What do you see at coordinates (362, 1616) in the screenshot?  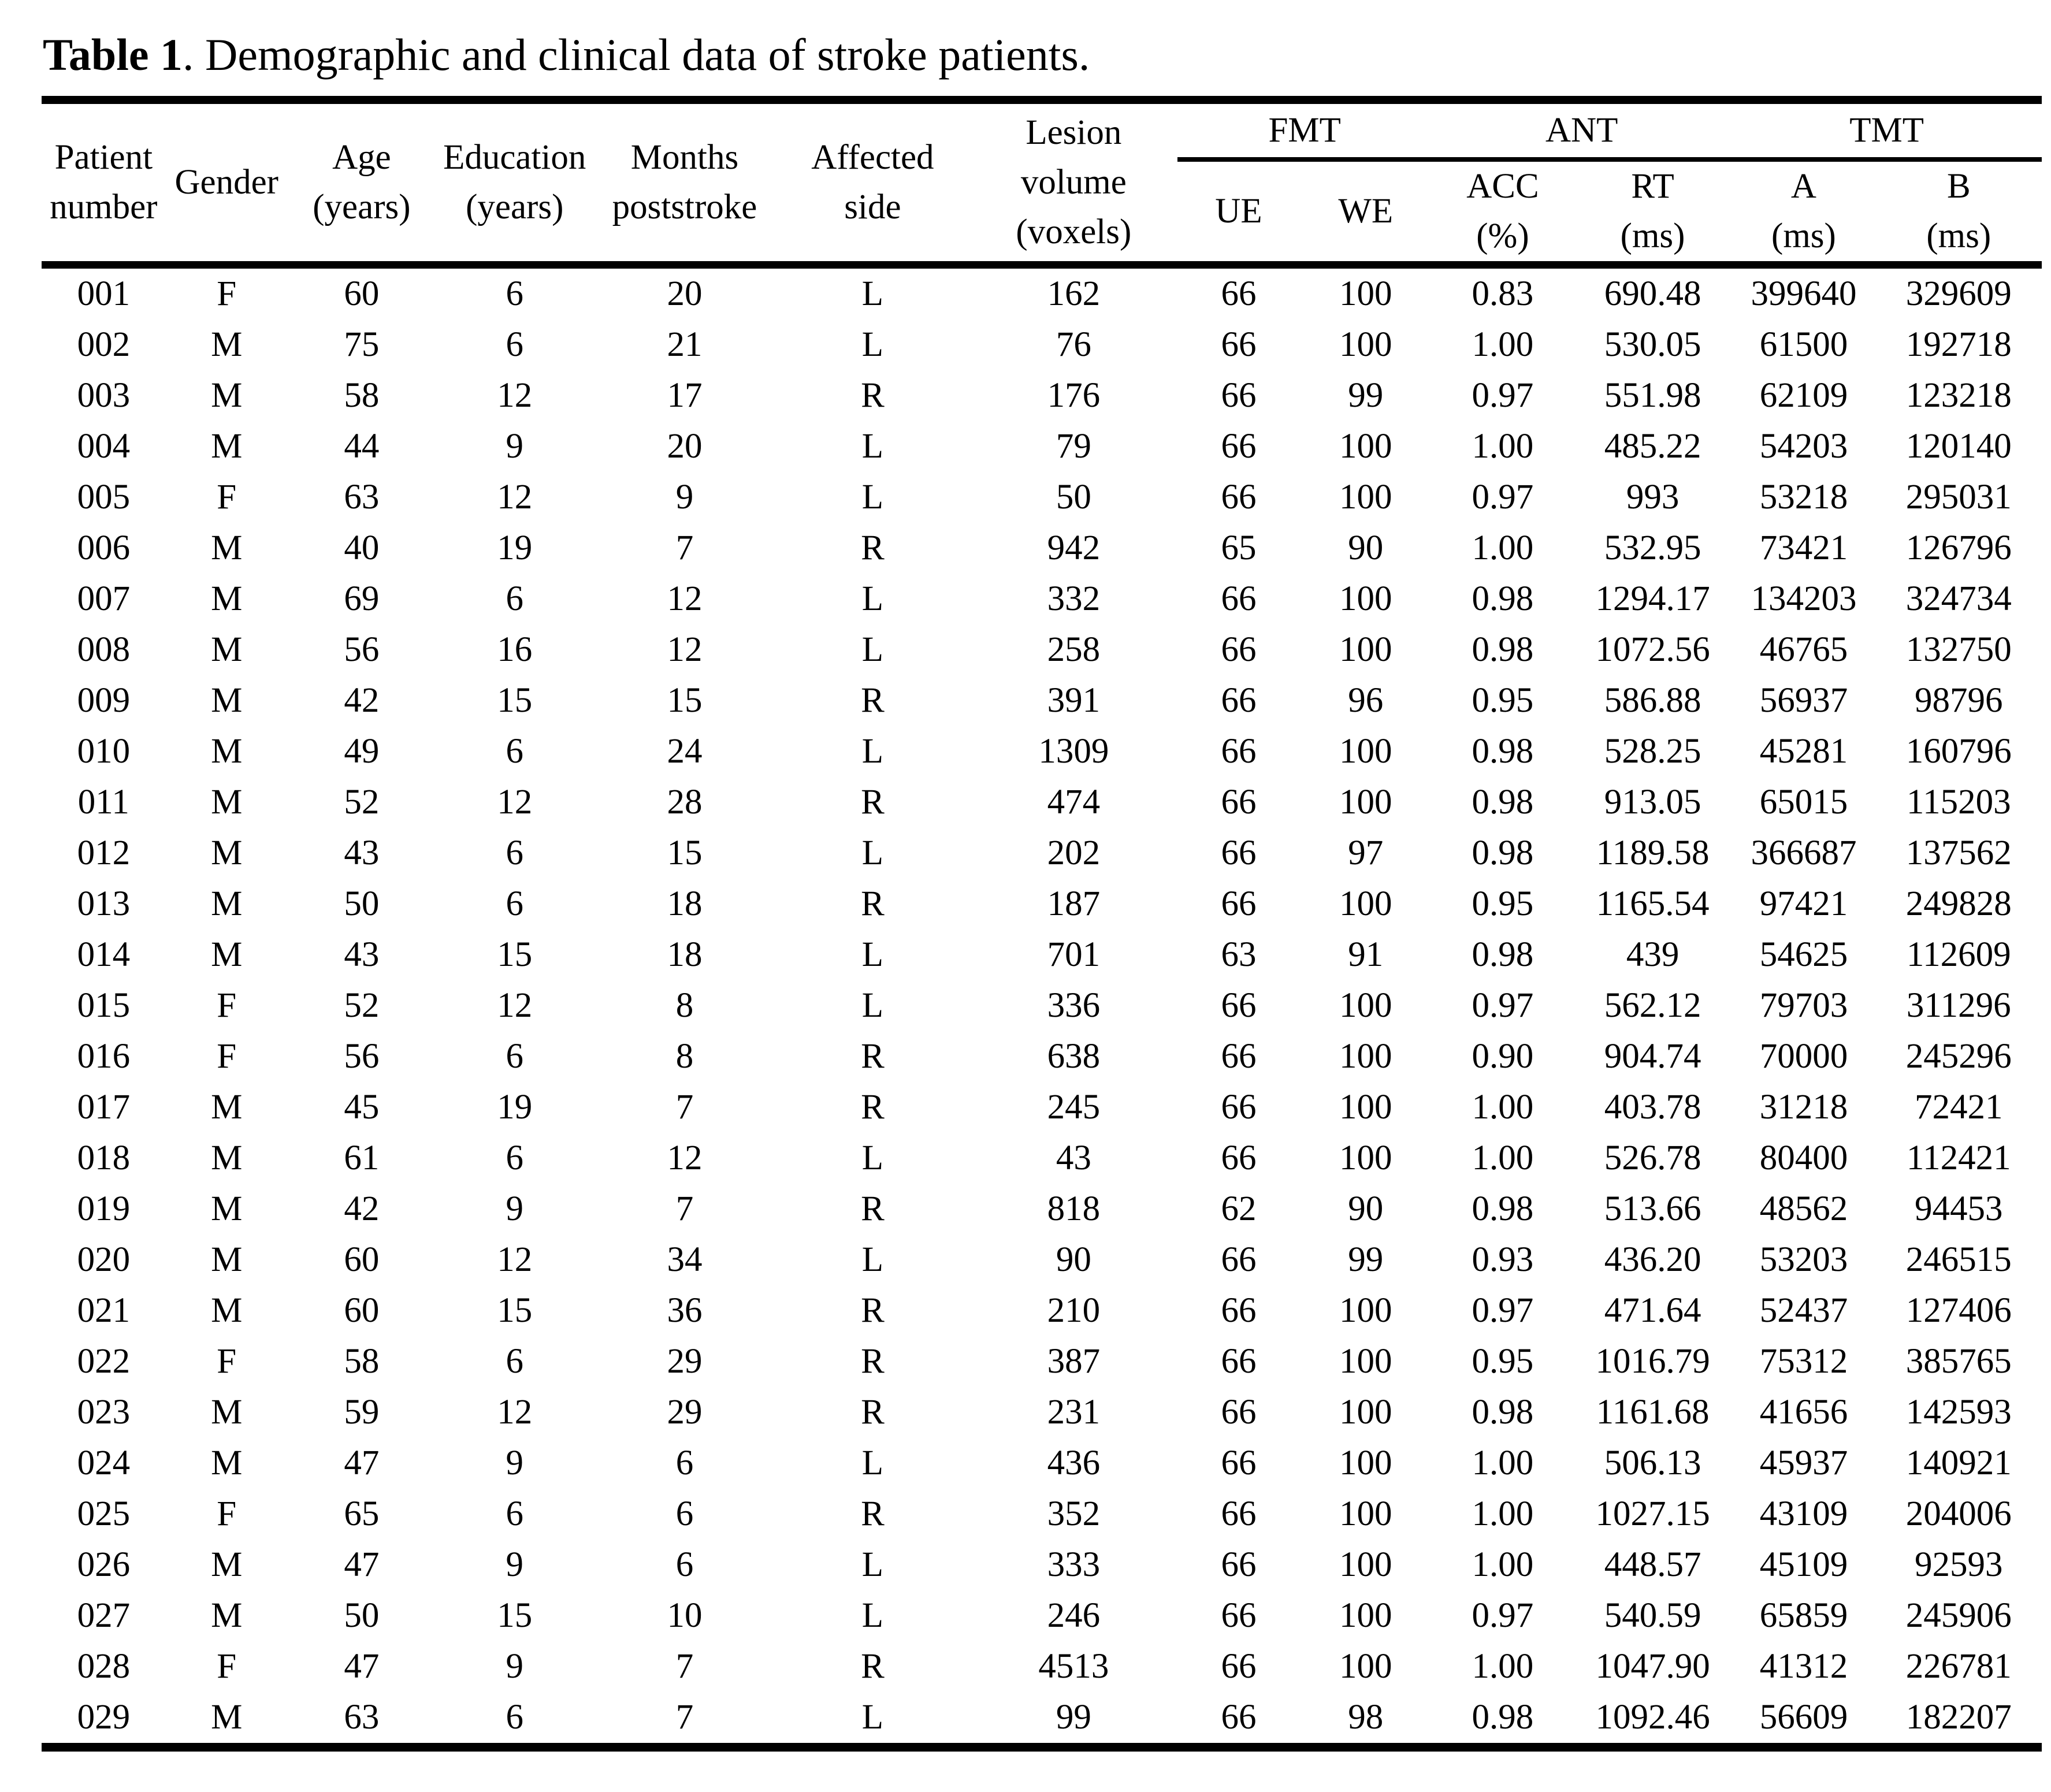 I see `cell-age_years: 50` at bounding box center [362, 1616].